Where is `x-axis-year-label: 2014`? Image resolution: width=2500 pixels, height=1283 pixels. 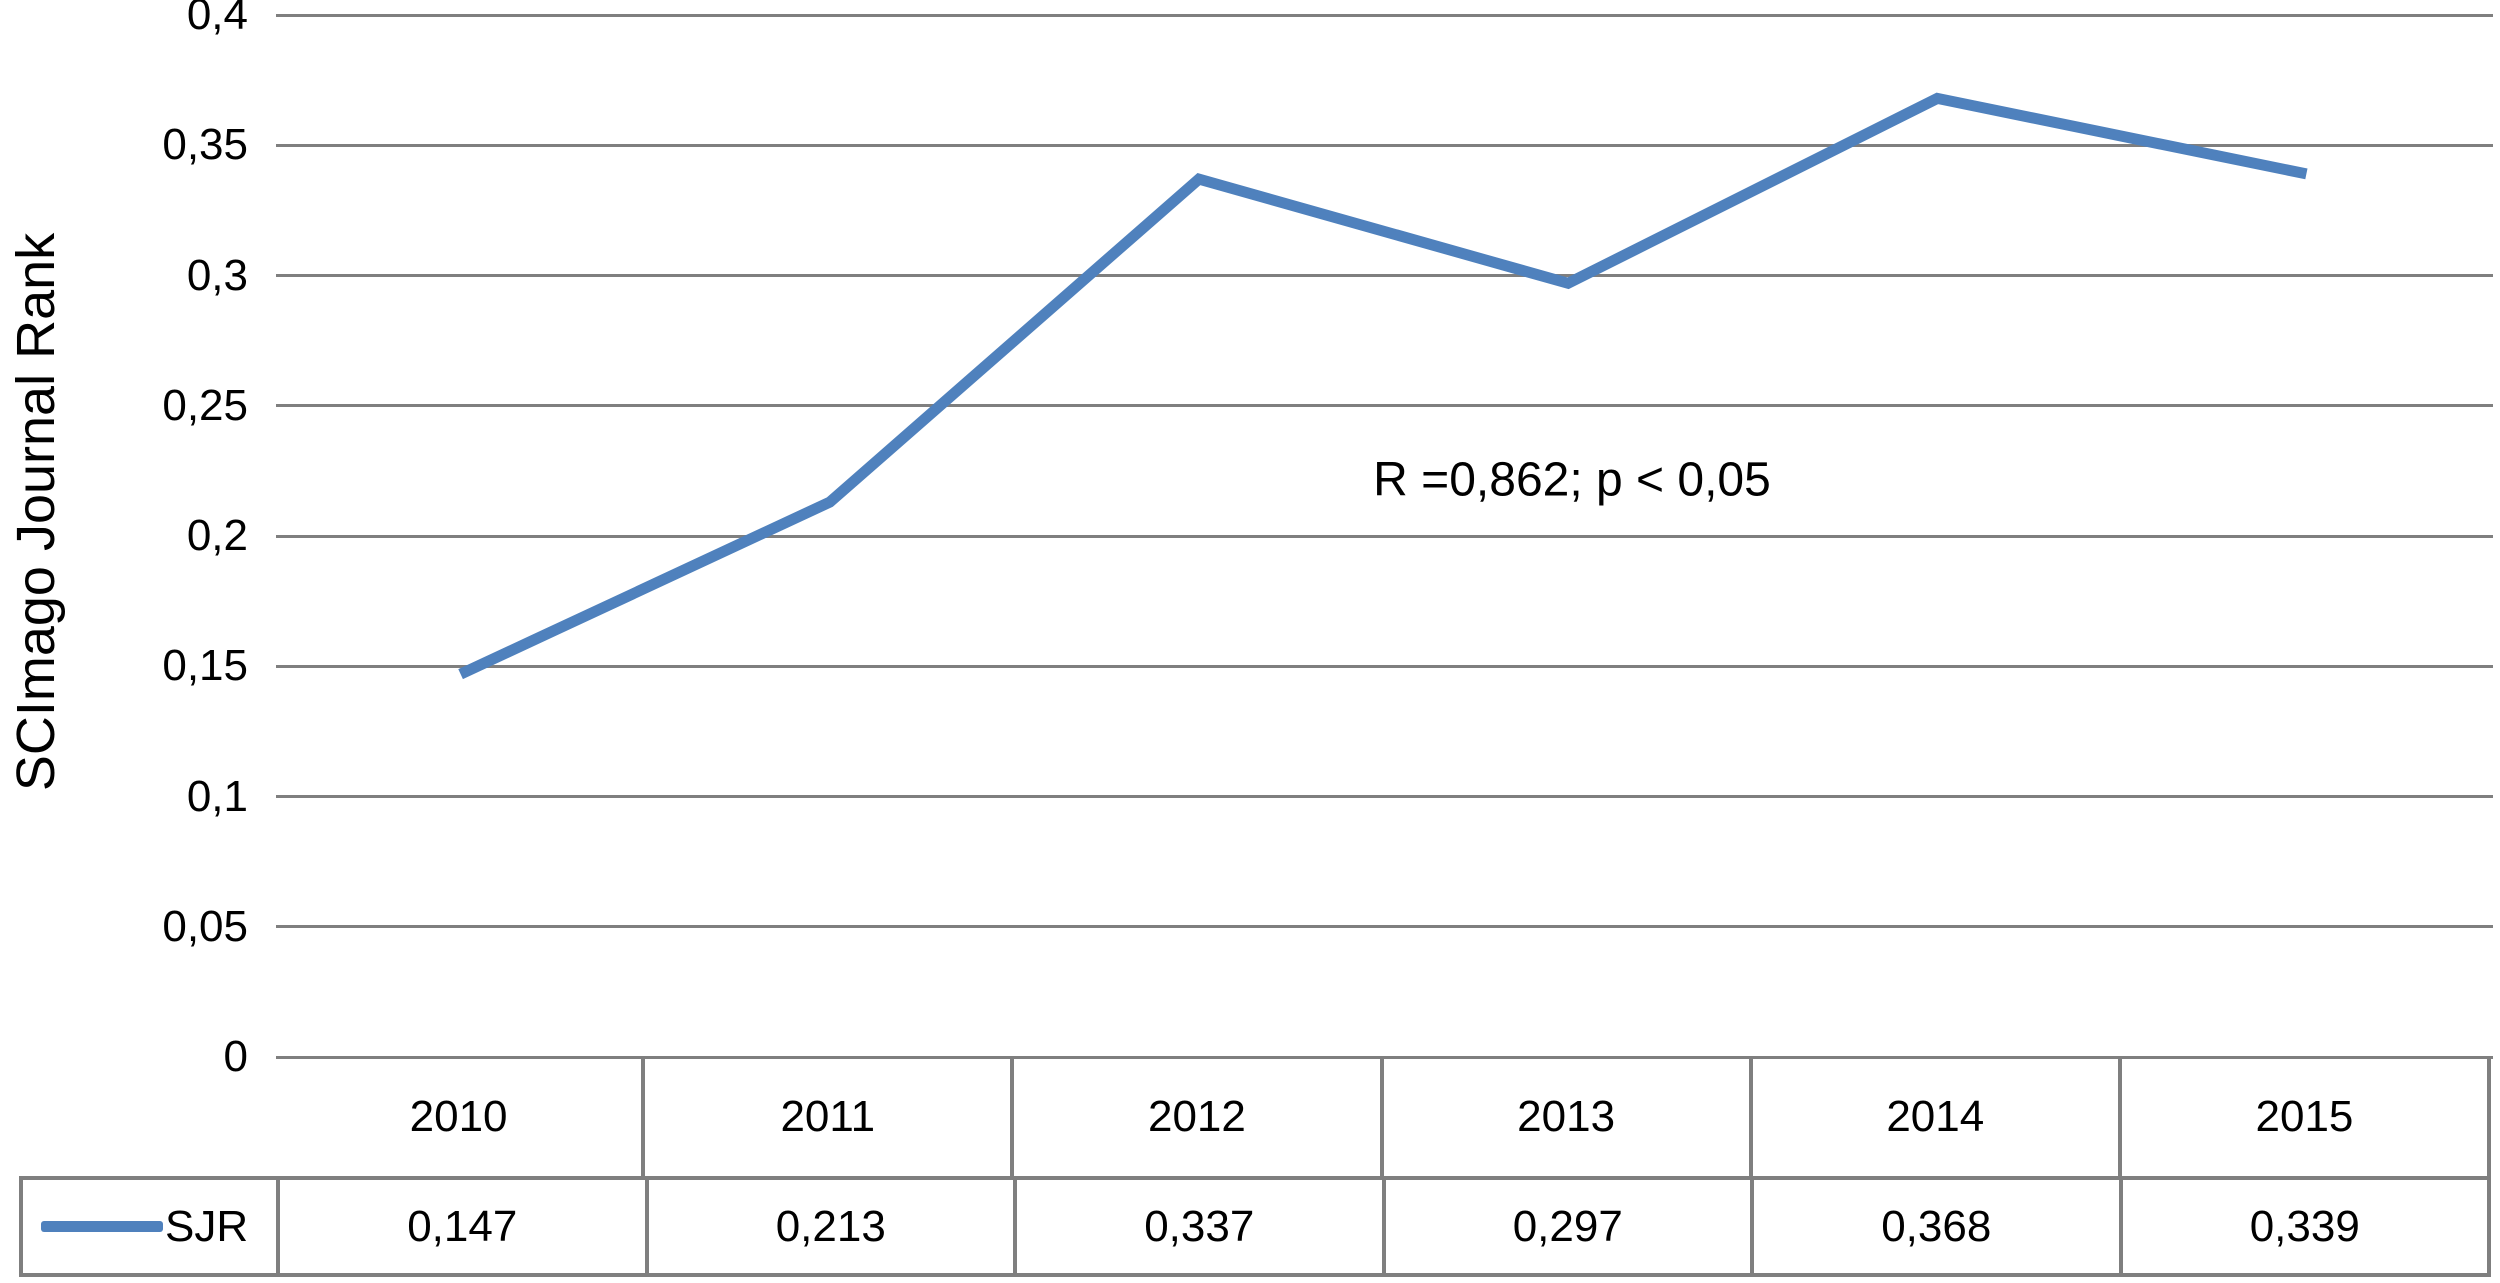 x-axis-year-label: 2014 is located at coordinates (1933, 1116).